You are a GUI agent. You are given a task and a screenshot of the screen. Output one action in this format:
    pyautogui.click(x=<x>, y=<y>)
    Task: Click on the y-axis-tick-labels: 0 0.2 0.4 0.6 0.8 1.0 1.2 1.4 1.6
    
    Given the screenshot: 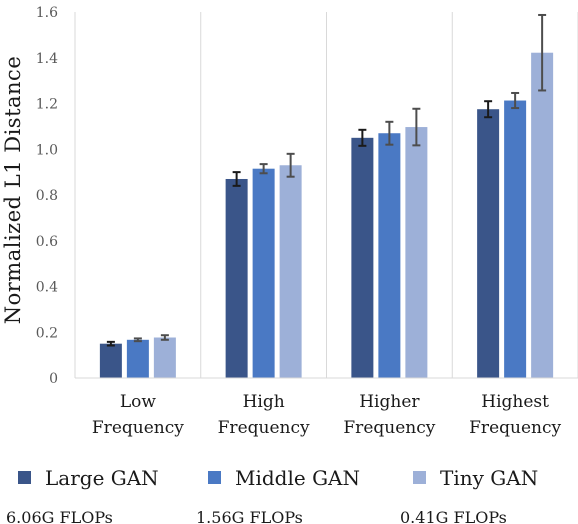 What is the action you would take?
    pyautogui.click(x=47, y=196)
    